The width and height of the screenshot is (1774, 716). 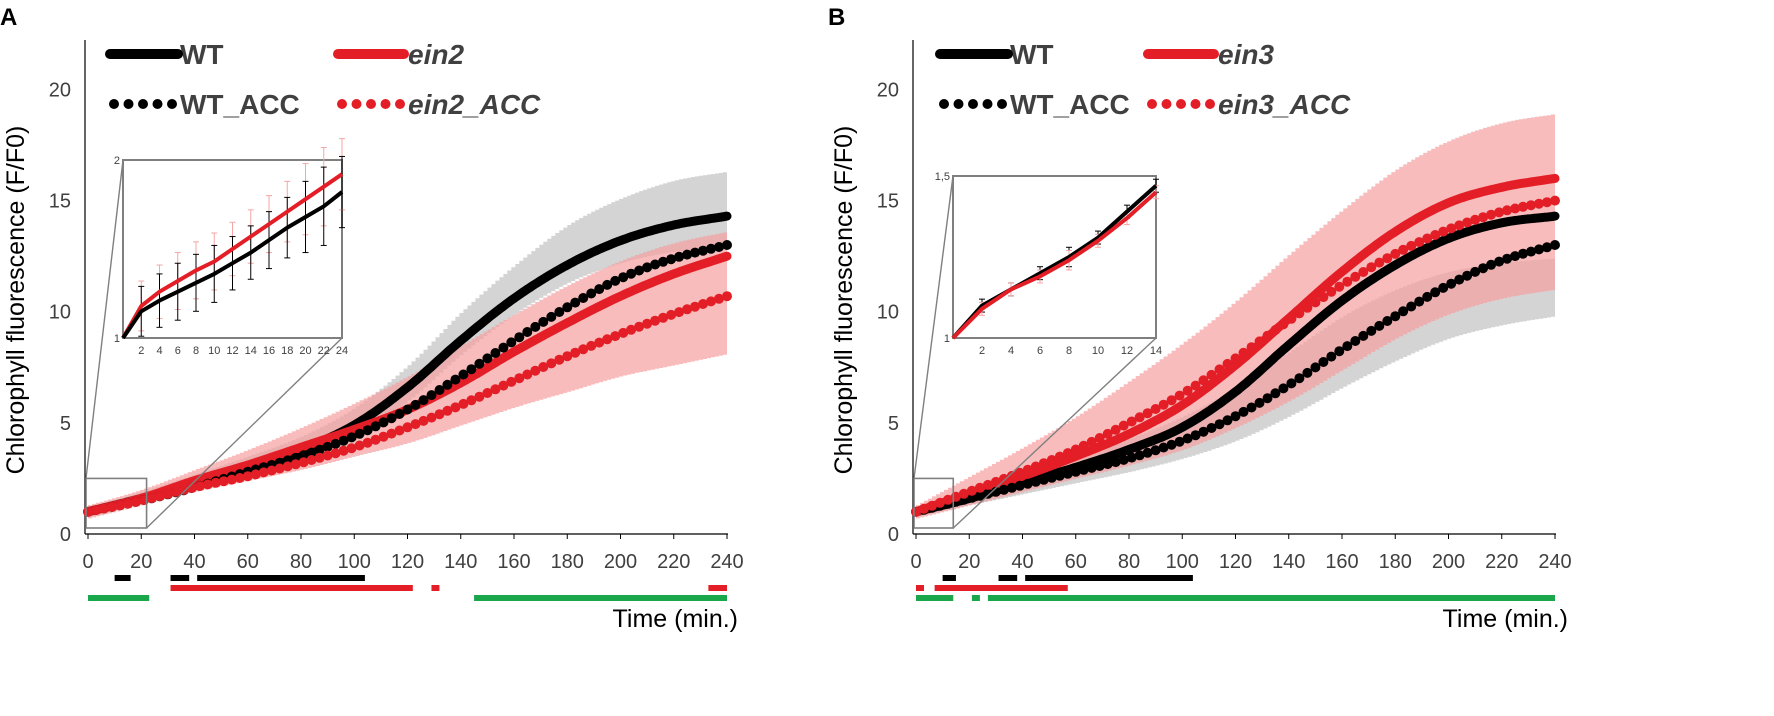 I want to click on panel-label: B, so click(x=836, y=17).